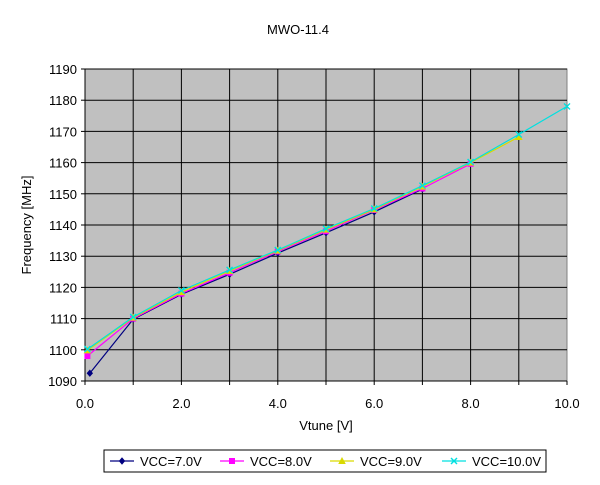 The height and width of the screenshot is (485, 600). I want to click on chart-title: MWO-11.4, so click(298, 29).